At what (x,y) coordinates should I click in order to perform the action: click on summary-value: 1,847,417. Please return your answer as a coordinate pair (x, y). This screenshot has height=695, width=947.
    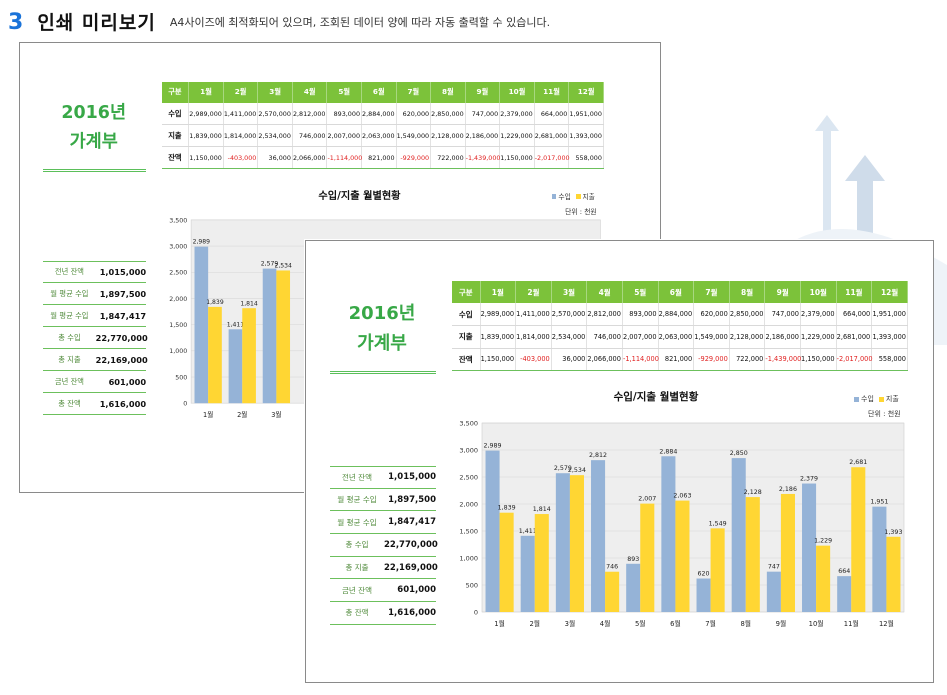
    Looking at the image, I should click on (412, 522).